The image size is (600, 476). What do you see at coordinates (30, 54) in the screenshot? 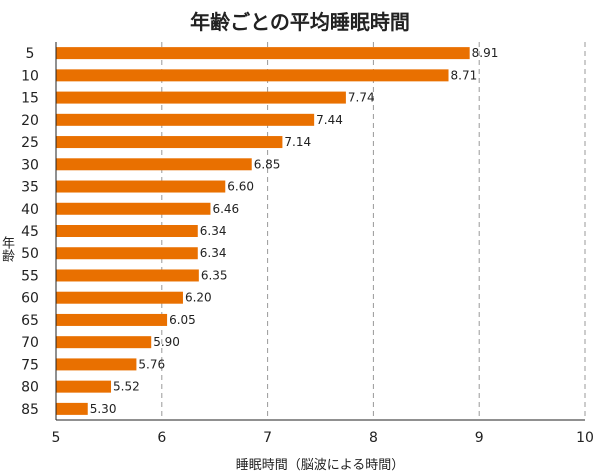
I see `category-label: 5` at bounding box center [30, 54].